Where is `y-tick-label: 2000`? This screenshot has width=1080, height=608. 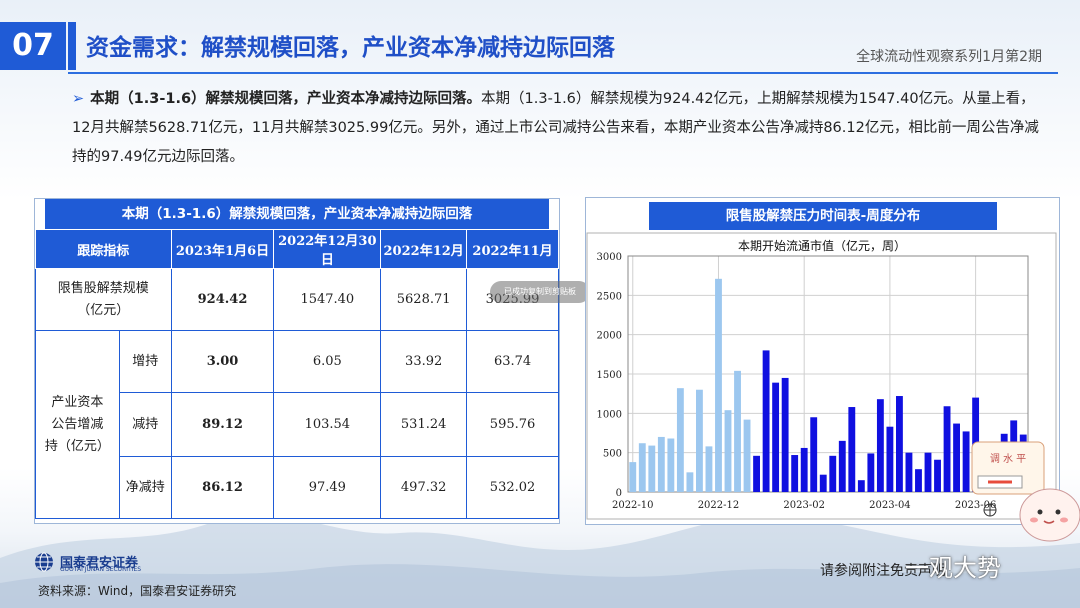 y-tick-label: 2000 is located at coordinates (609, 336).